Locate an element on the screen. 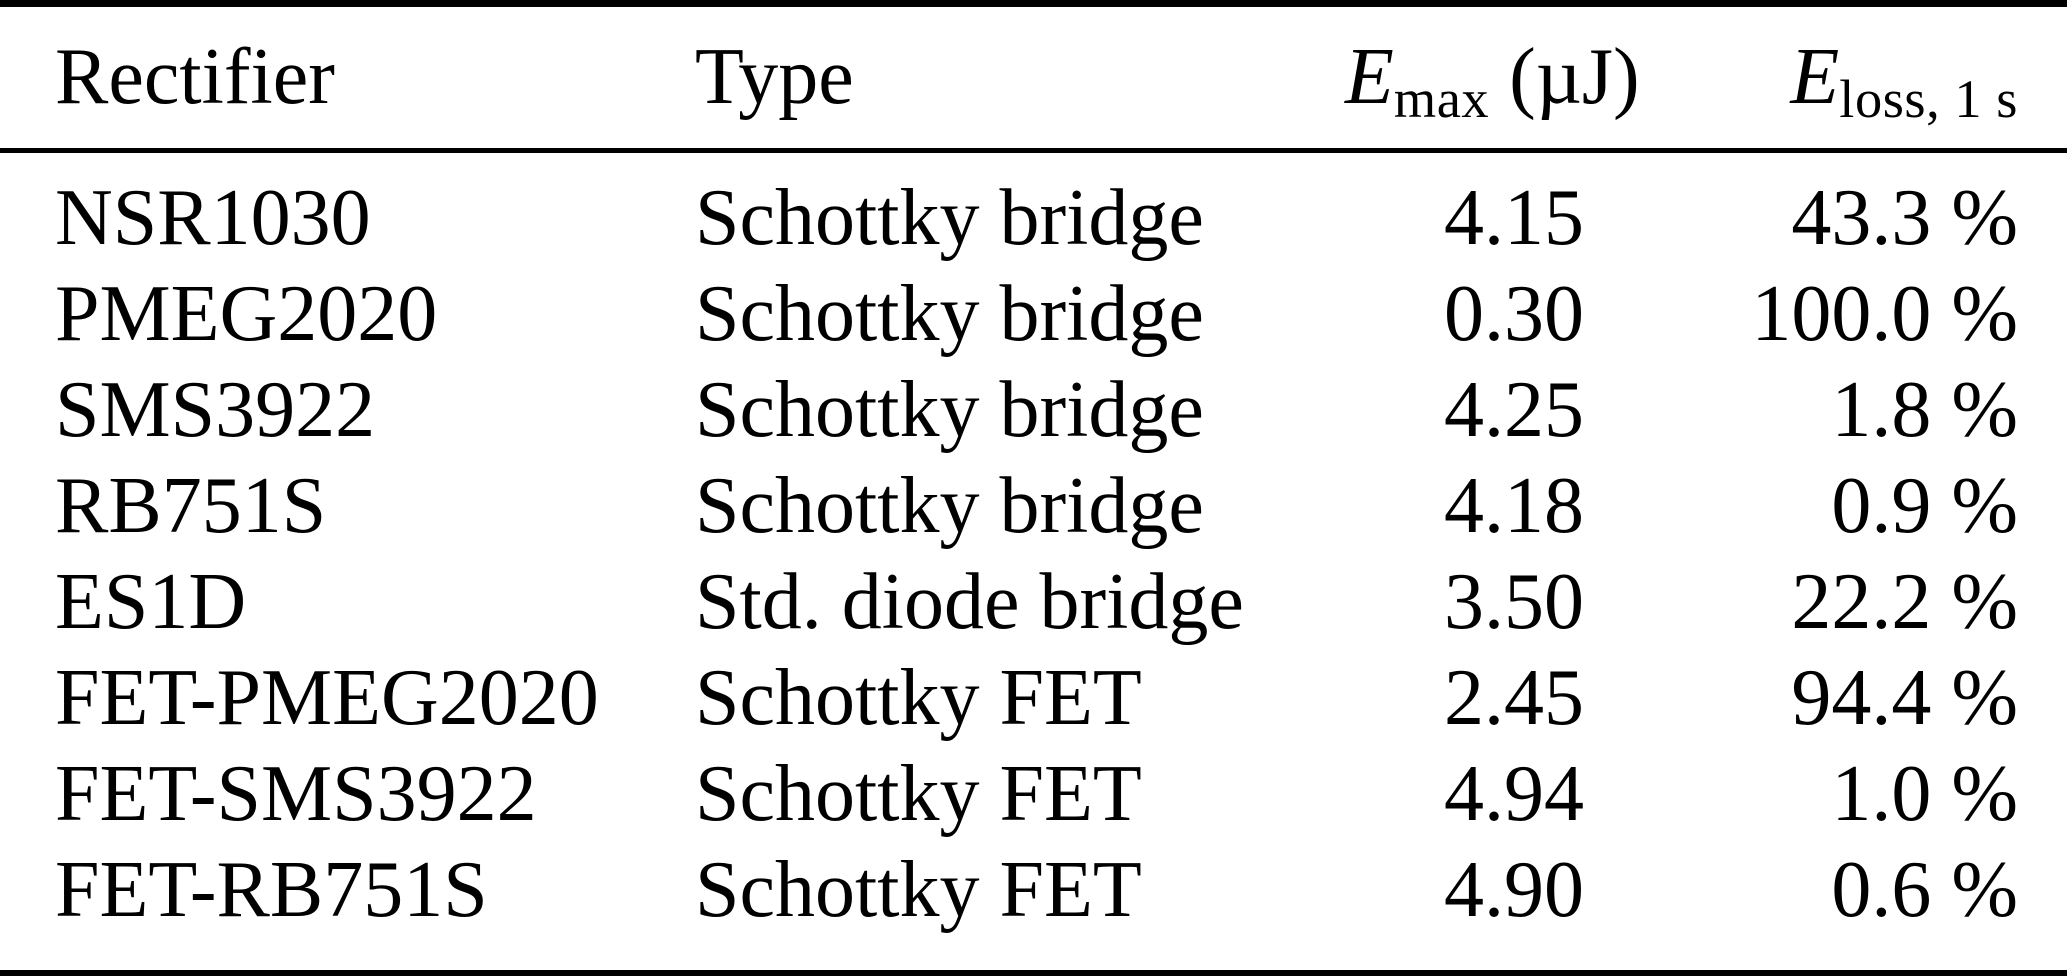 The width and height of the screenshot is (2067, 976). table-row: SMS3922 Schottky bridge 4.25 1.8 % is located at coordinates (1033, 410).